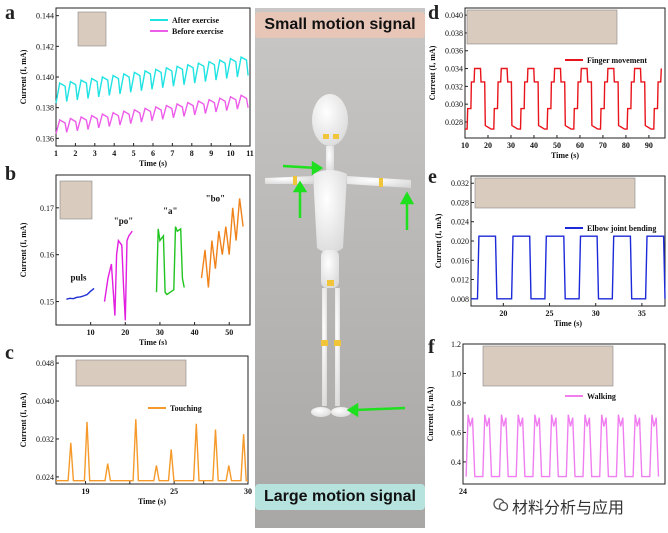 The image size is (668, 533). What do you see at coordinates (454, 33) in the screenshot?
I see `y-tick-label: 0.038` at bounding box center [454, 33].